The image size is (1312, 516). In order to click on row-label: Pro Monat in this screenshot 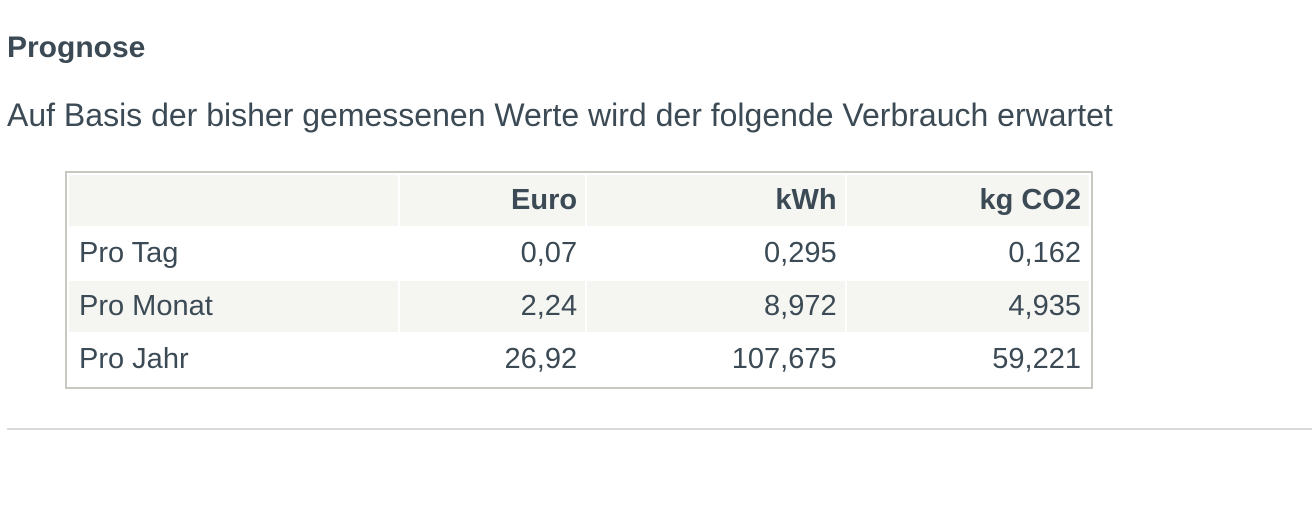, I will do `click(233, 306)`.